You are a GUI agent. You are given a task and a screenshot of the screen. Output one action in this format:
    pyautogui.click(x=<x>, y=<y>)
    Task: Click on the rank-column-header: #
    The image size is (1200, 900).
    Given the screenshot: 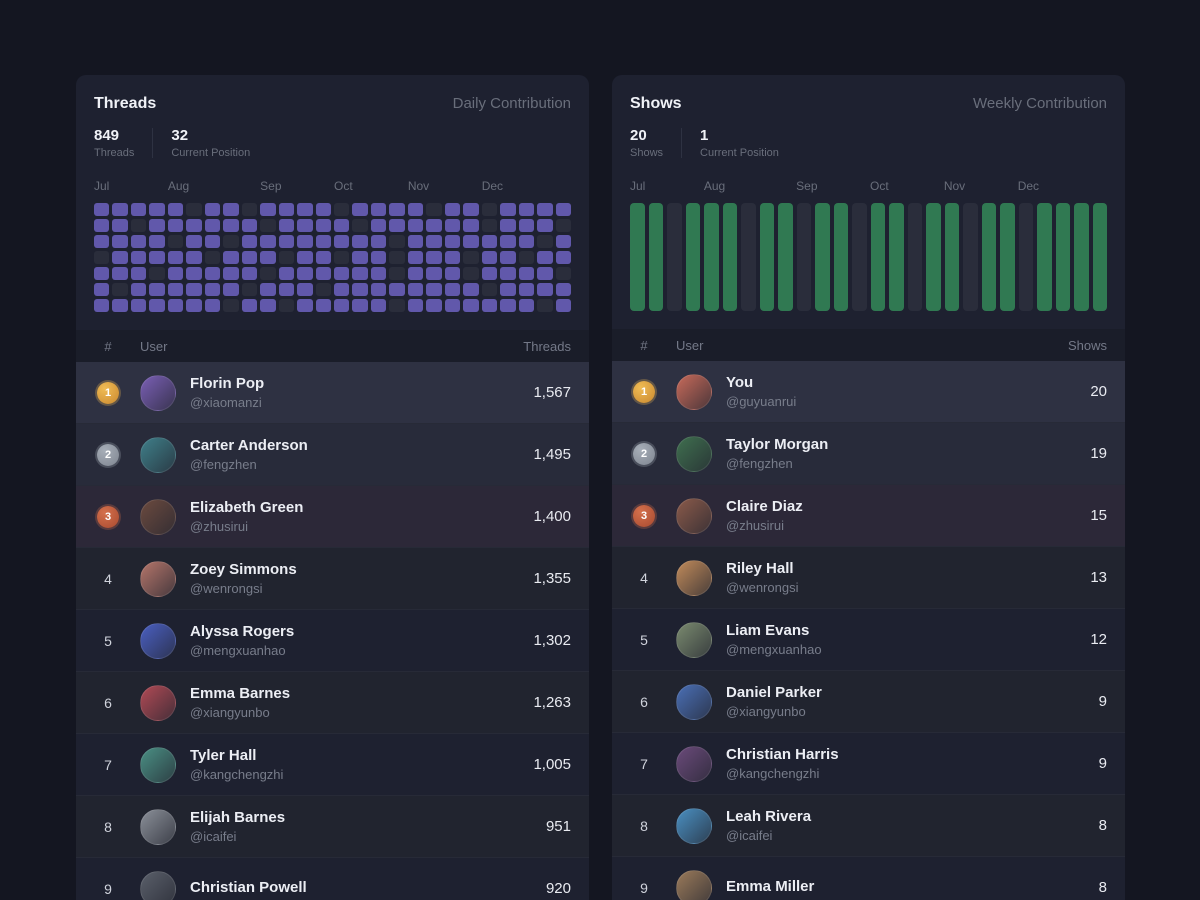 What is the action you would take?
    pyautogui.click(x=644, y=345)
    